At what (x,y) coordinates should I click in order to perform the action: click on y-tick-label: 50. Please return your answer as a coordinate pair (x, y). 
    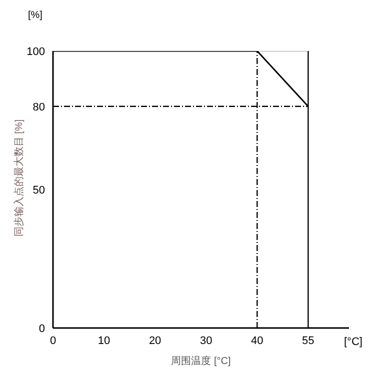
    Looking at the image, I should click on (38, 190).